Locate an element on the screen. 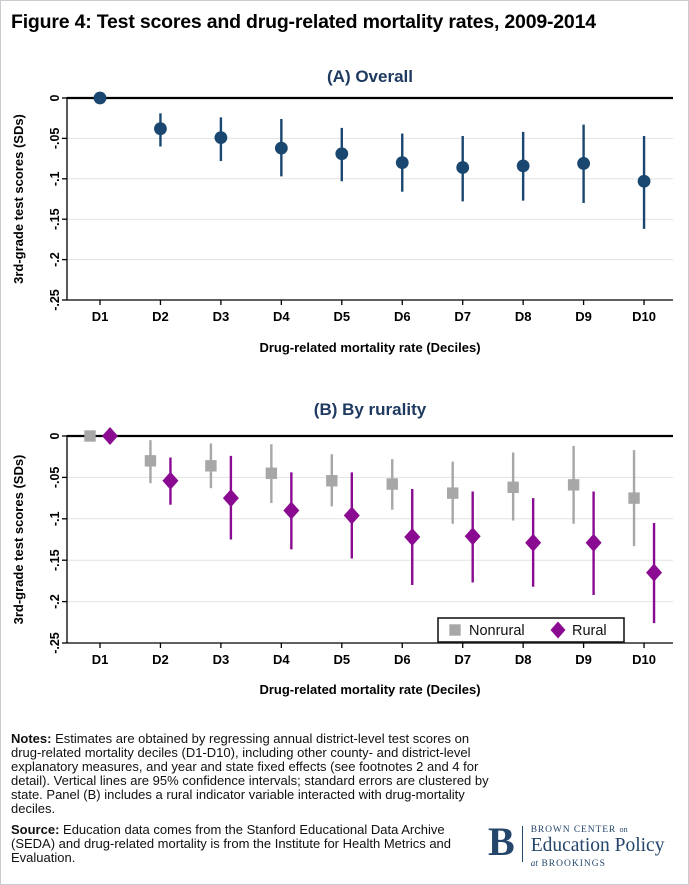 The image size is (689, 885). logo-divider is located at coordinates (522, 844).